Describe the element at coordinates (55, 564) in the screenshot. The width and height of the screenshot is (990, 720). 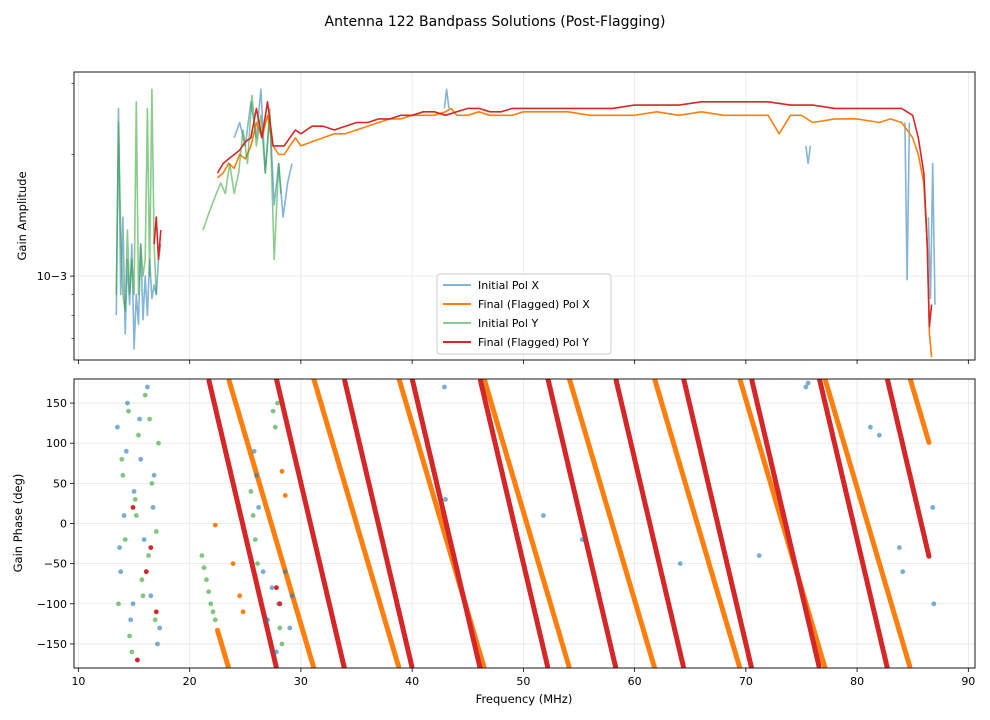
I see `phase-ytick-label: −50` at that location.